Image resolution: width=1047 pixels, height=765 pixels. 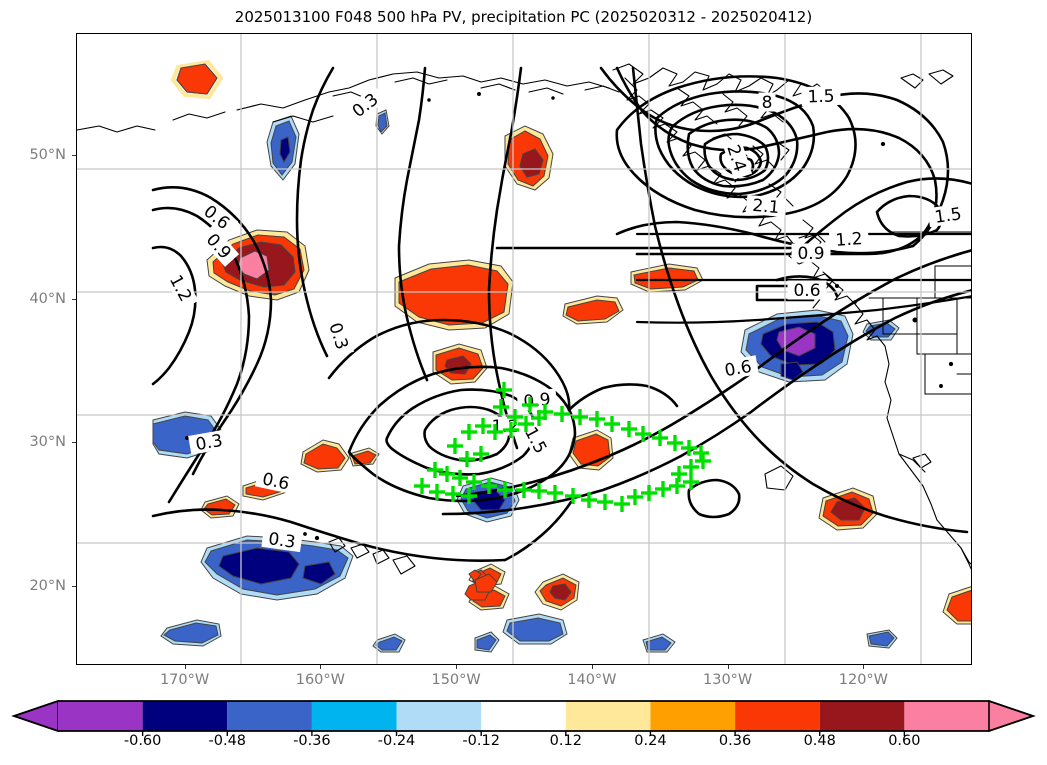 What do you see at coordinates (320, 680) in the screenshot?
I see `longitude-tick-label: 160°W` at bounding box center [320, 680].